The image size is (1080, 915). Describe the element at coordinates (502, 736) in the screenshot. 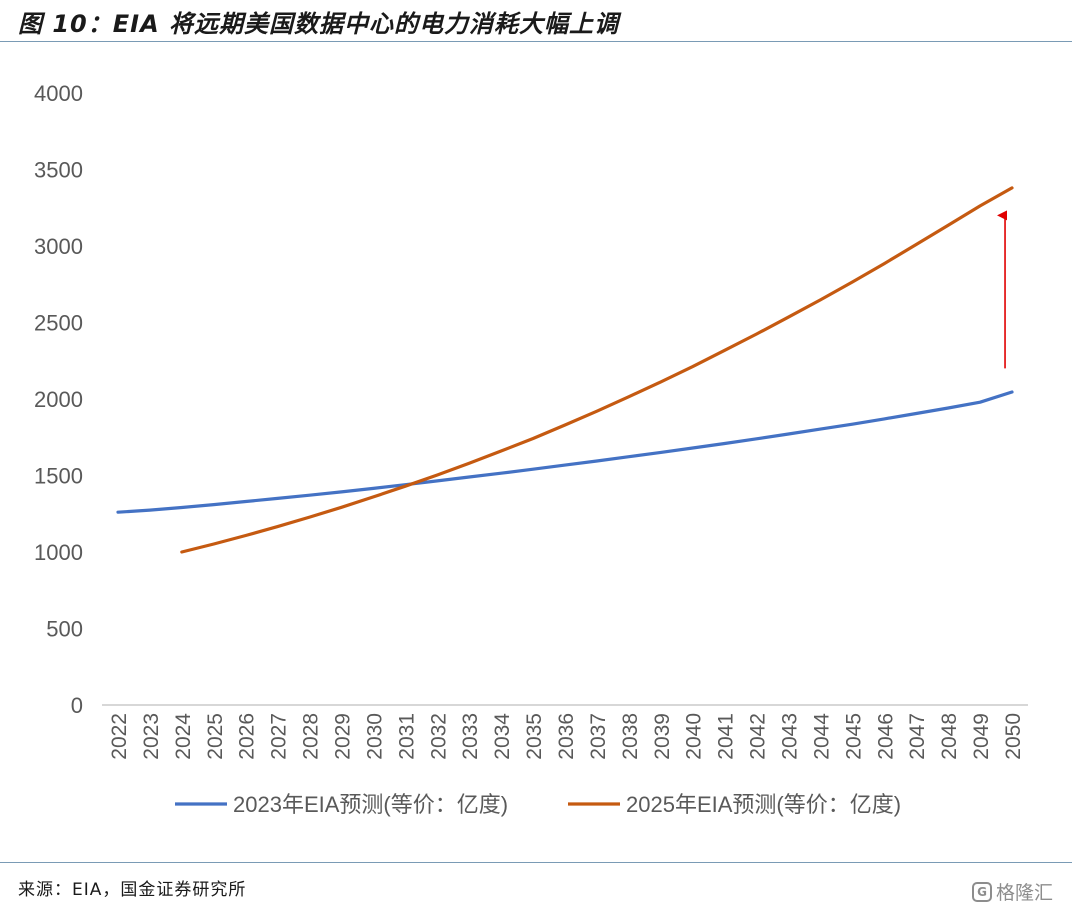

I see `x-tick-label: 2034` at that location.